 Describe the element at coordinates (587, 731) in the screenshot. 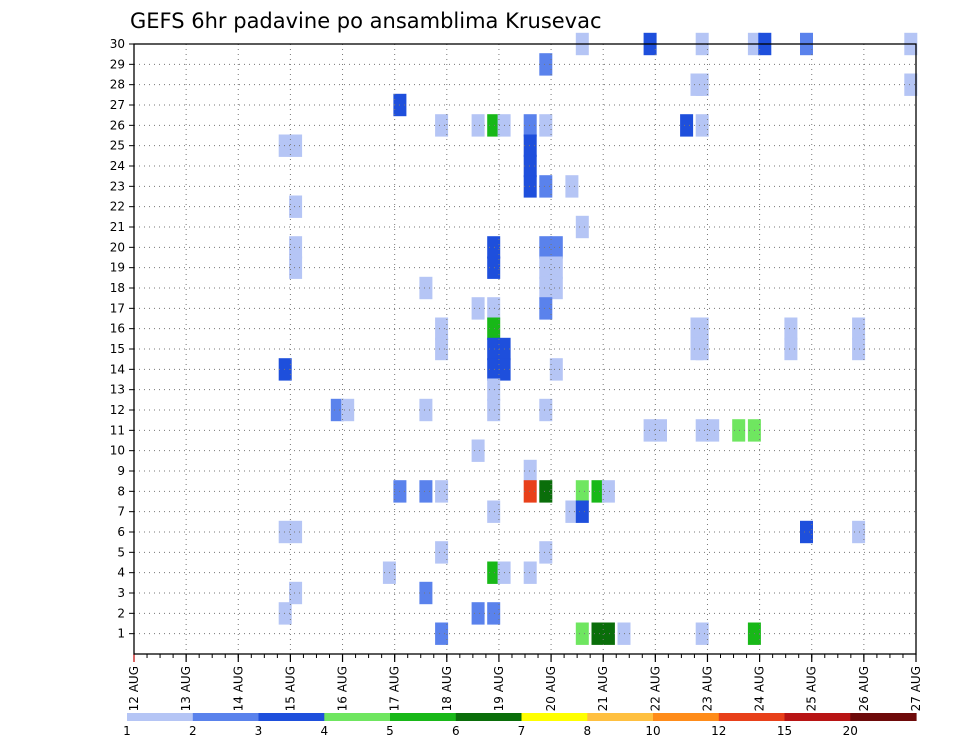

I see `colorbar-label: 8` at that location.